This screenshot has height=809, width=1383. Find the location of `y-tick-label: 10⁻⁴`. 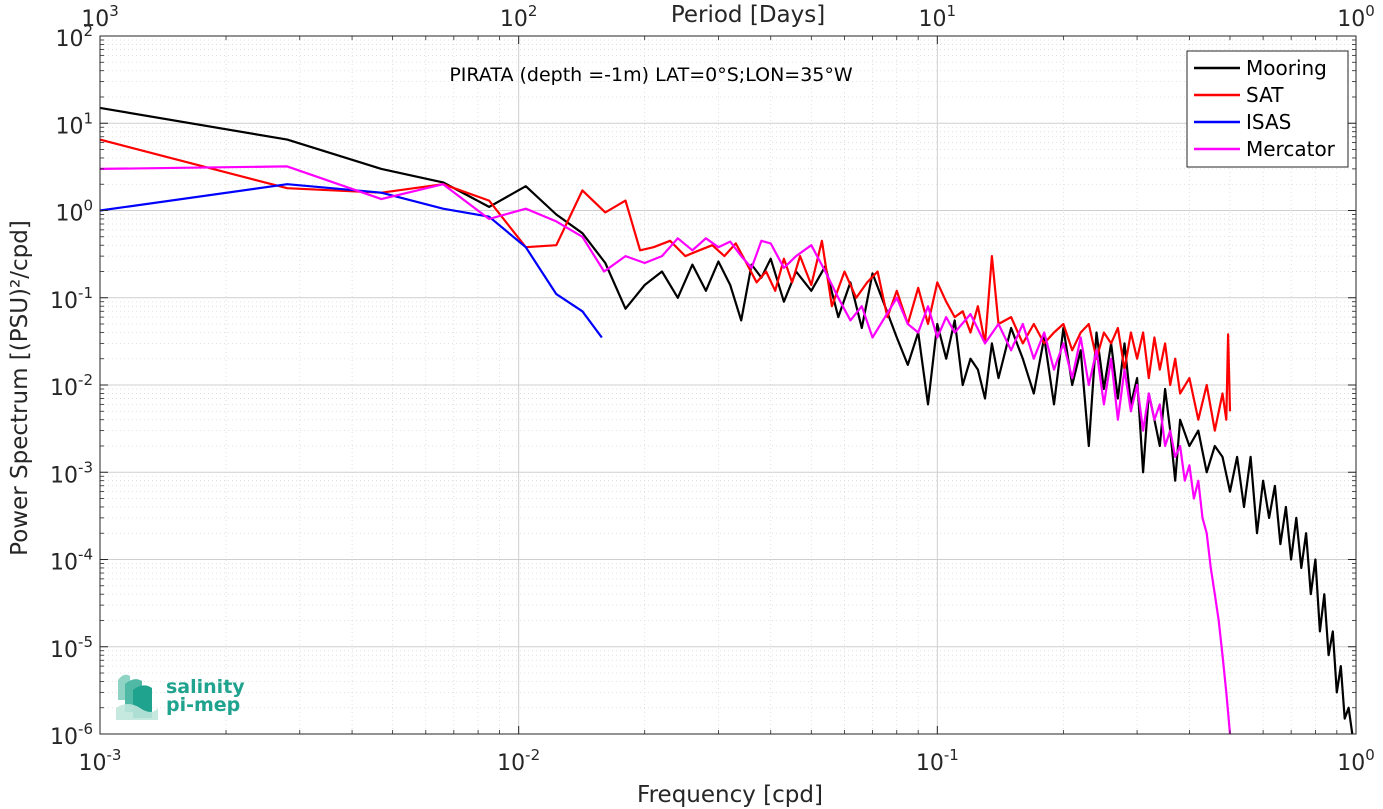

y-tick-label: 10⁻⁴ is located at coordinates (71, 561).